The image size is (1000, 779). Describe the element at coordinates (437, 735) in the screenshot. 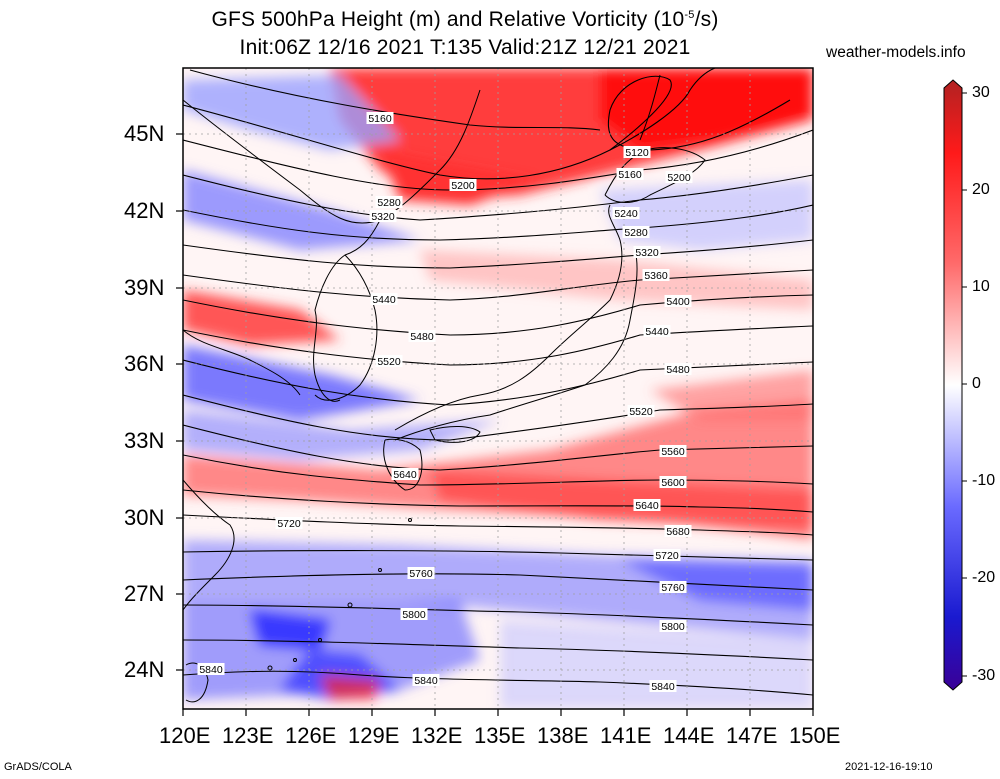

I see `lon-label-132e: 132E` at that location.